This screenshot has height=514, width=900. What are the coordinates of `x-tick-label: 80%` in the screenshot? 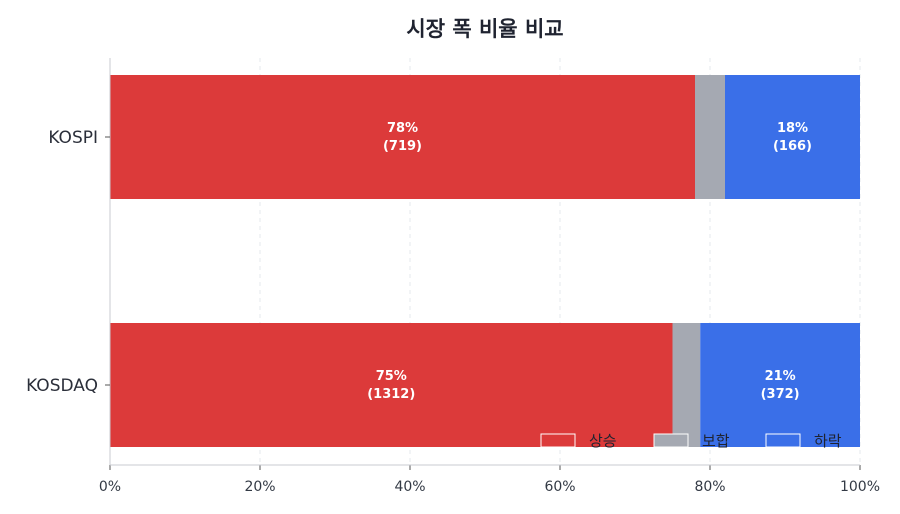 It's located at (709, 487).